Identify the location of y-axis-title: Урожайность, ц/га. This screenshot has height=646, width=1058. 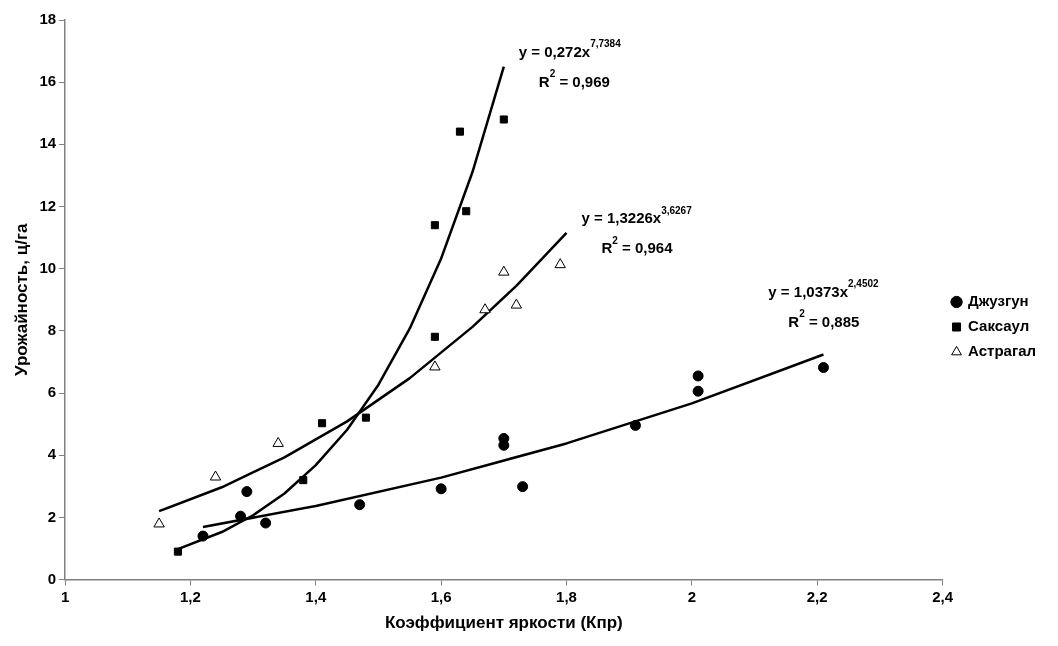
(21, 300).